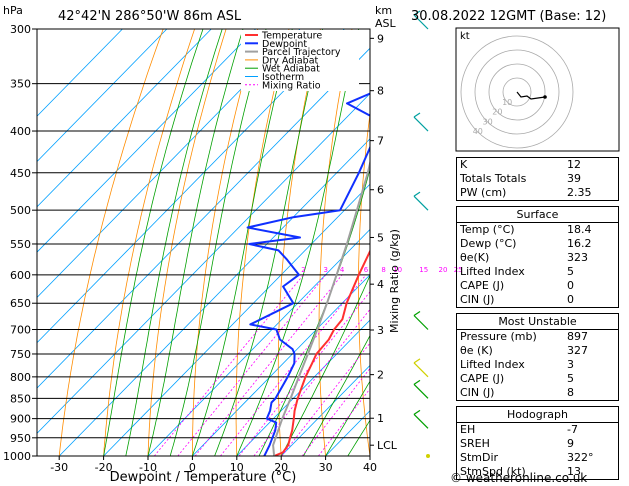 This screenshot has height=486, width=629. I want to click on hodograph-stat-value: 13, so click(574, 471).